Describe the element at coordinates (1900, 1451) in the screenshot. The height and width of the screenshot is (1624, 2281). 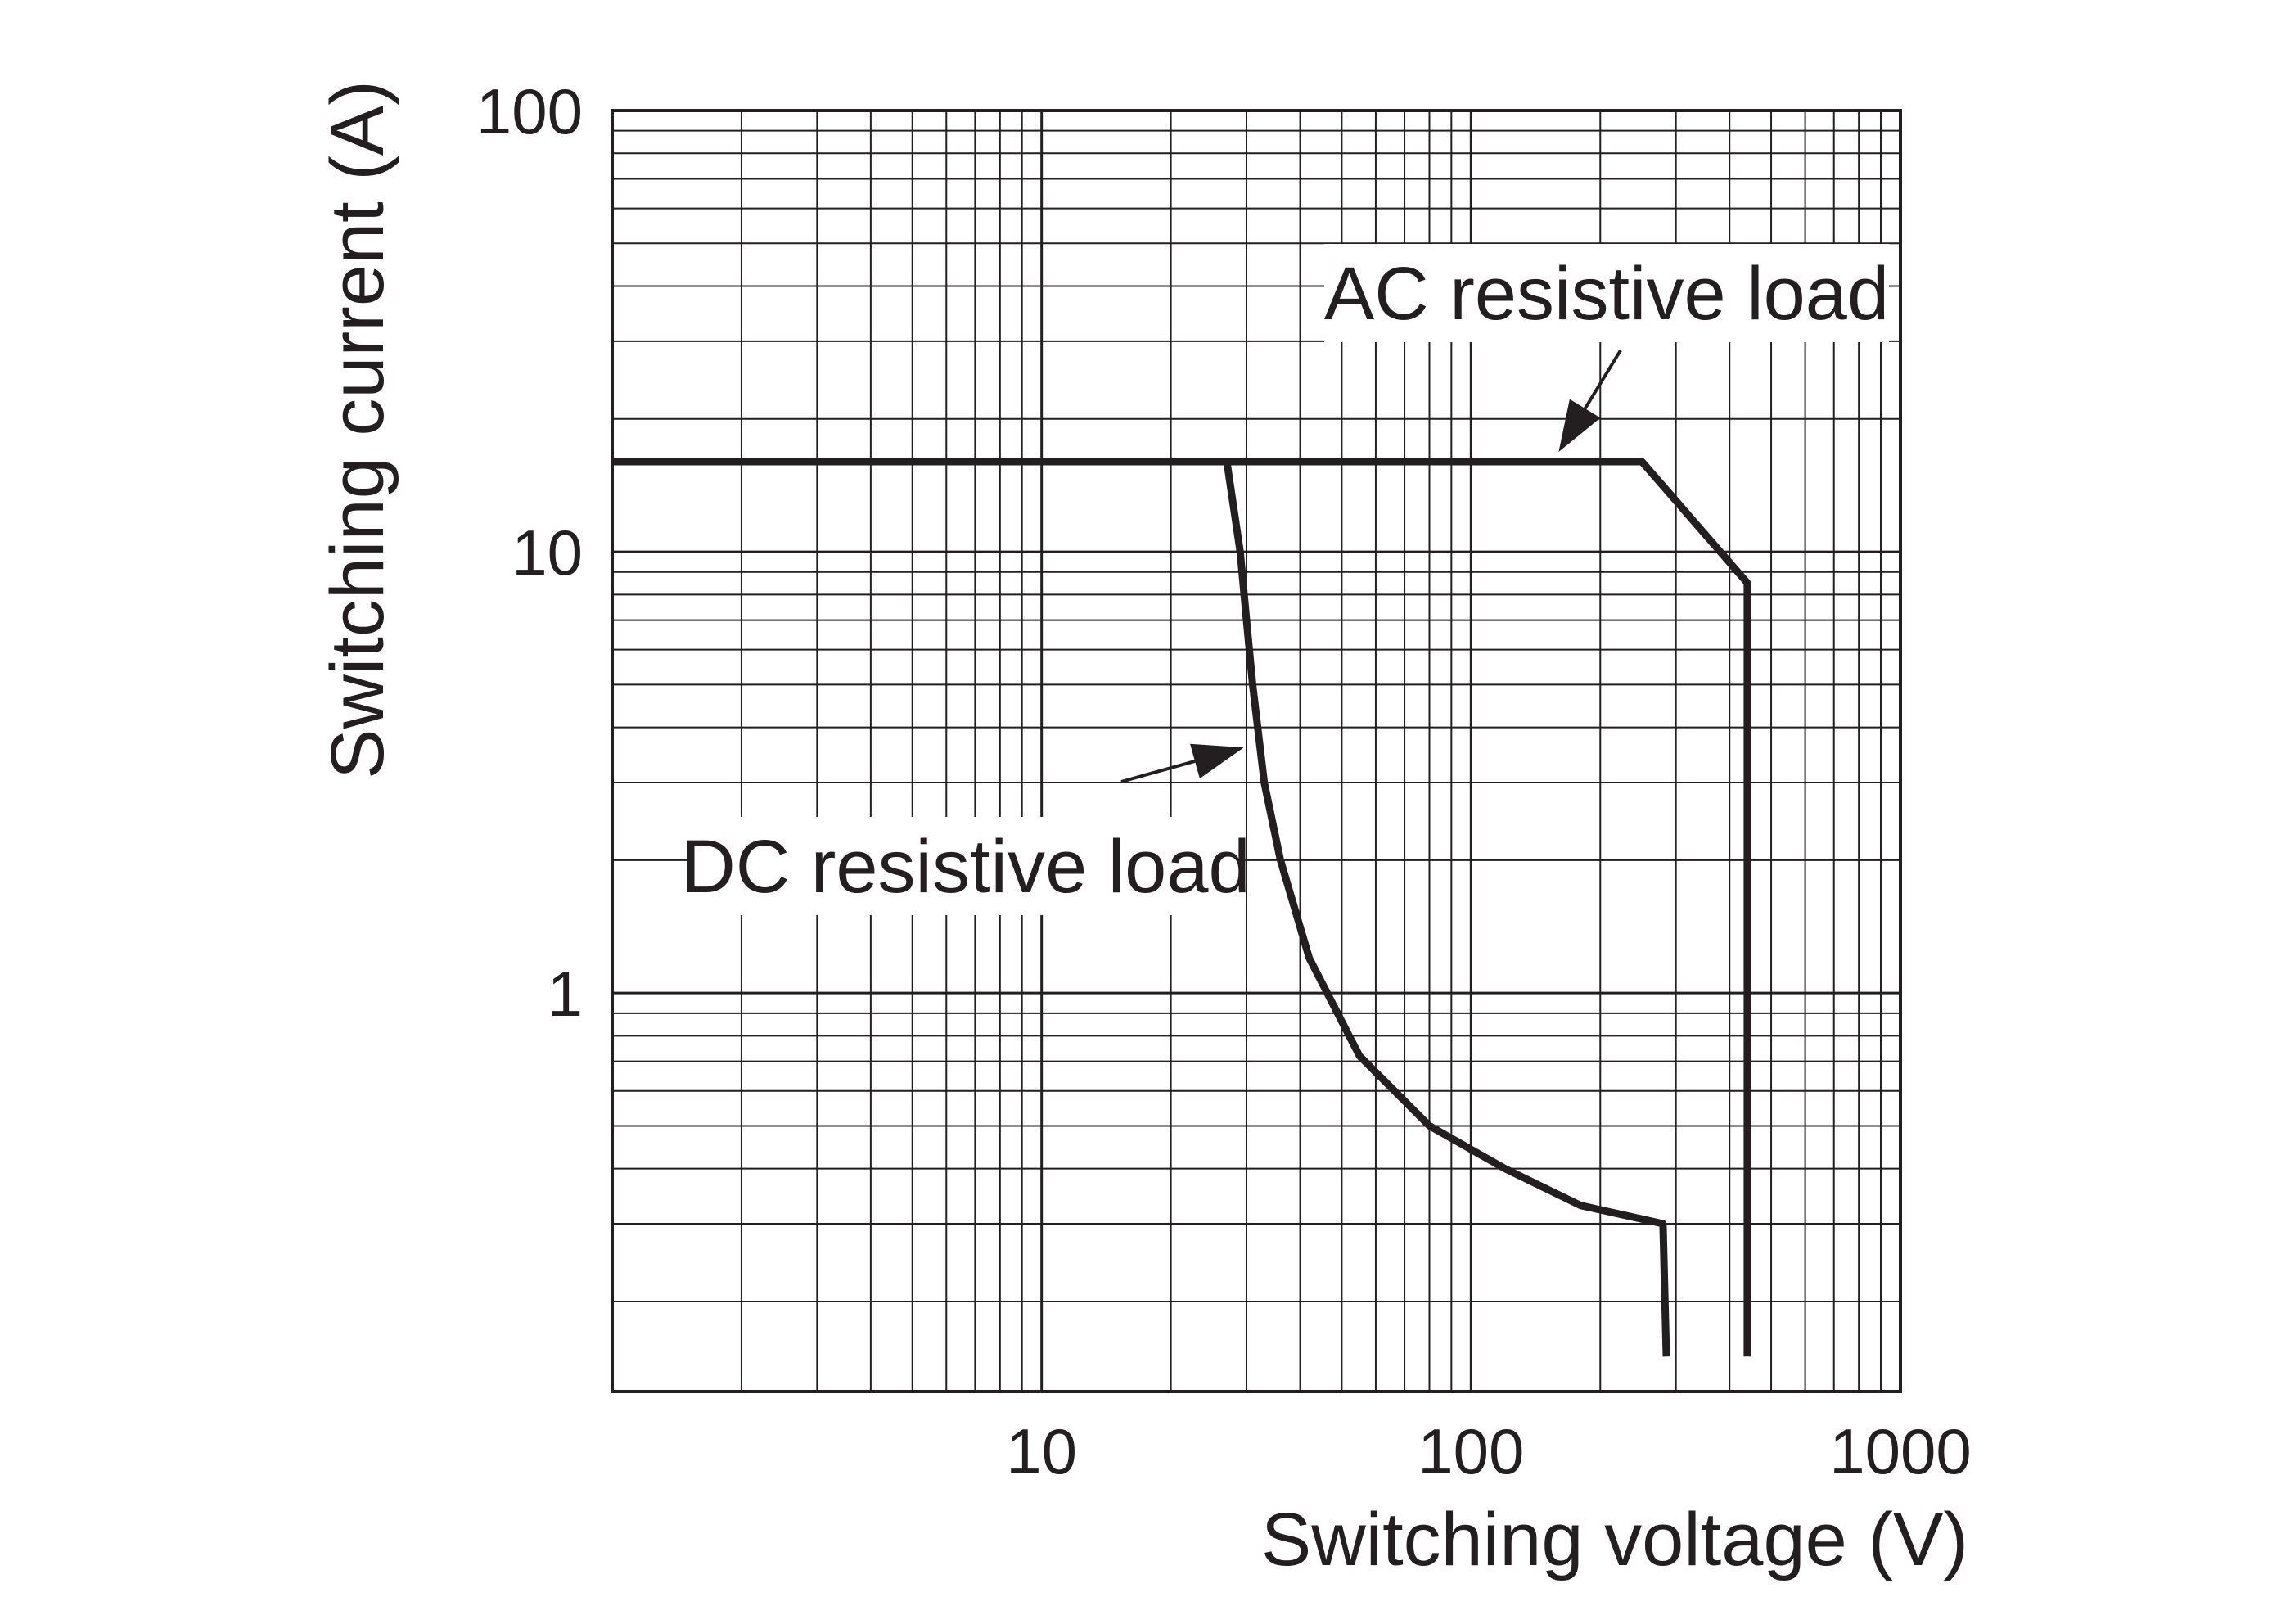
I see `x-tick-label-1000: 1000` at that location.